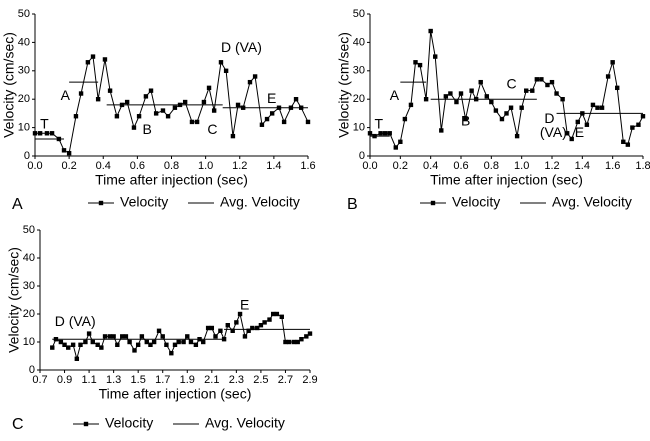  I want to click on y-tick-label: 40, so click(24, 42).